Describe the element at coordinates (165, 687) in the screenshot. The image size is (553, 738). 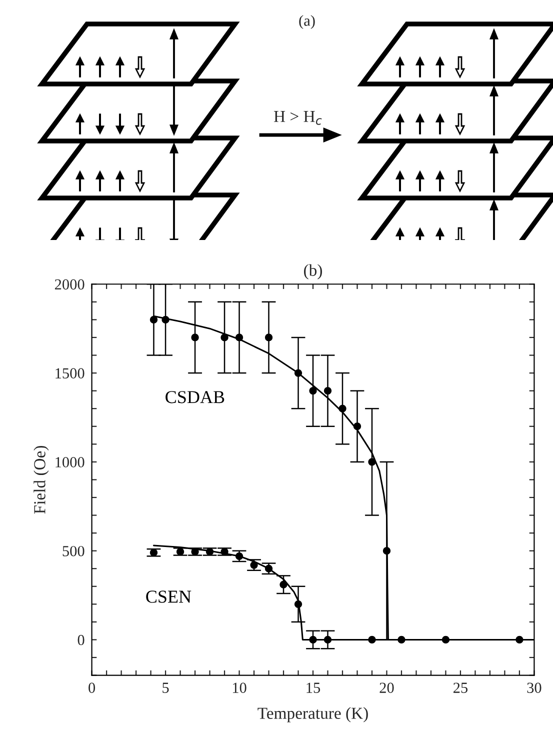
I see `x-tick-label: 5` at that location.